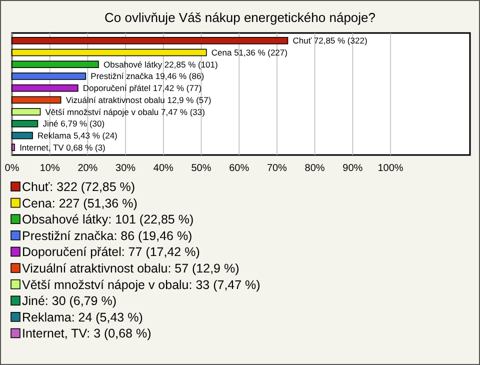 The image size is (480, 365). Describe the element at coordinates (78, 135) in the screenshot. I see `data-label: Reklama 5,43 % (24)` at that location.